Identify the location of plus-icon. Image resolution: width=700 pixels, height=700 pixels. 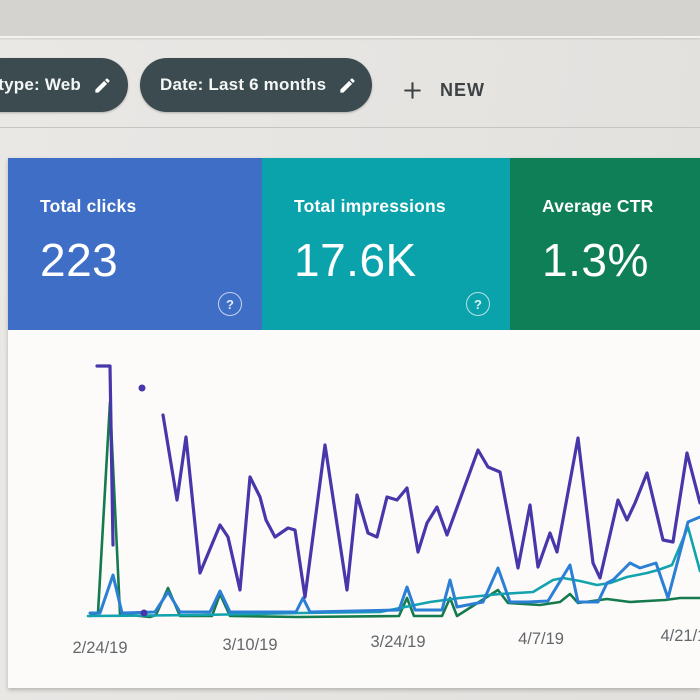
(412, 90).